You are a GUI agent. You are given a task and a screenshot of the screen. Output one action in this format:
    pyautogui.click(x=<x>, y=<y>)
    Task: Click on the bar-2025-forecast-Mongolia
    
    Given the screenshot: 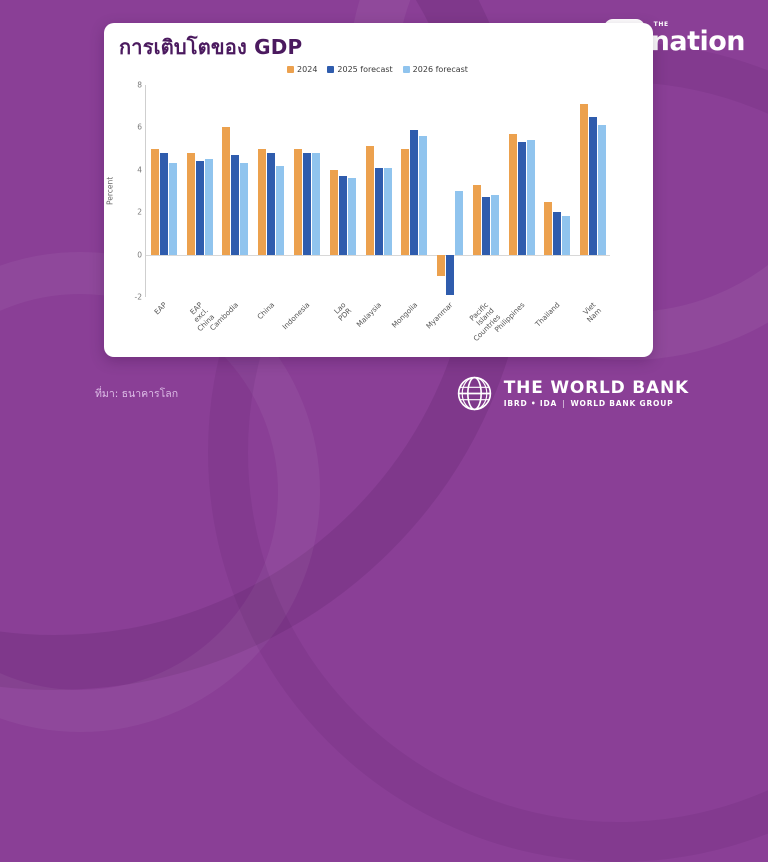 What is the action you would take?
    pyautogui.click(x=414, y=192)
    